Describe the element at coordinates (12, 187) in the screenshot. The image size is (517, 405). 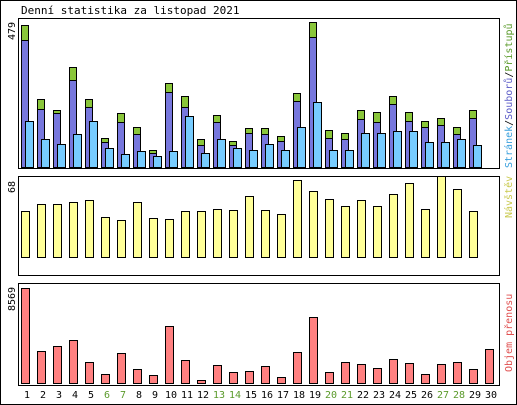
I see `y-max-label-visits: 68` at that location.